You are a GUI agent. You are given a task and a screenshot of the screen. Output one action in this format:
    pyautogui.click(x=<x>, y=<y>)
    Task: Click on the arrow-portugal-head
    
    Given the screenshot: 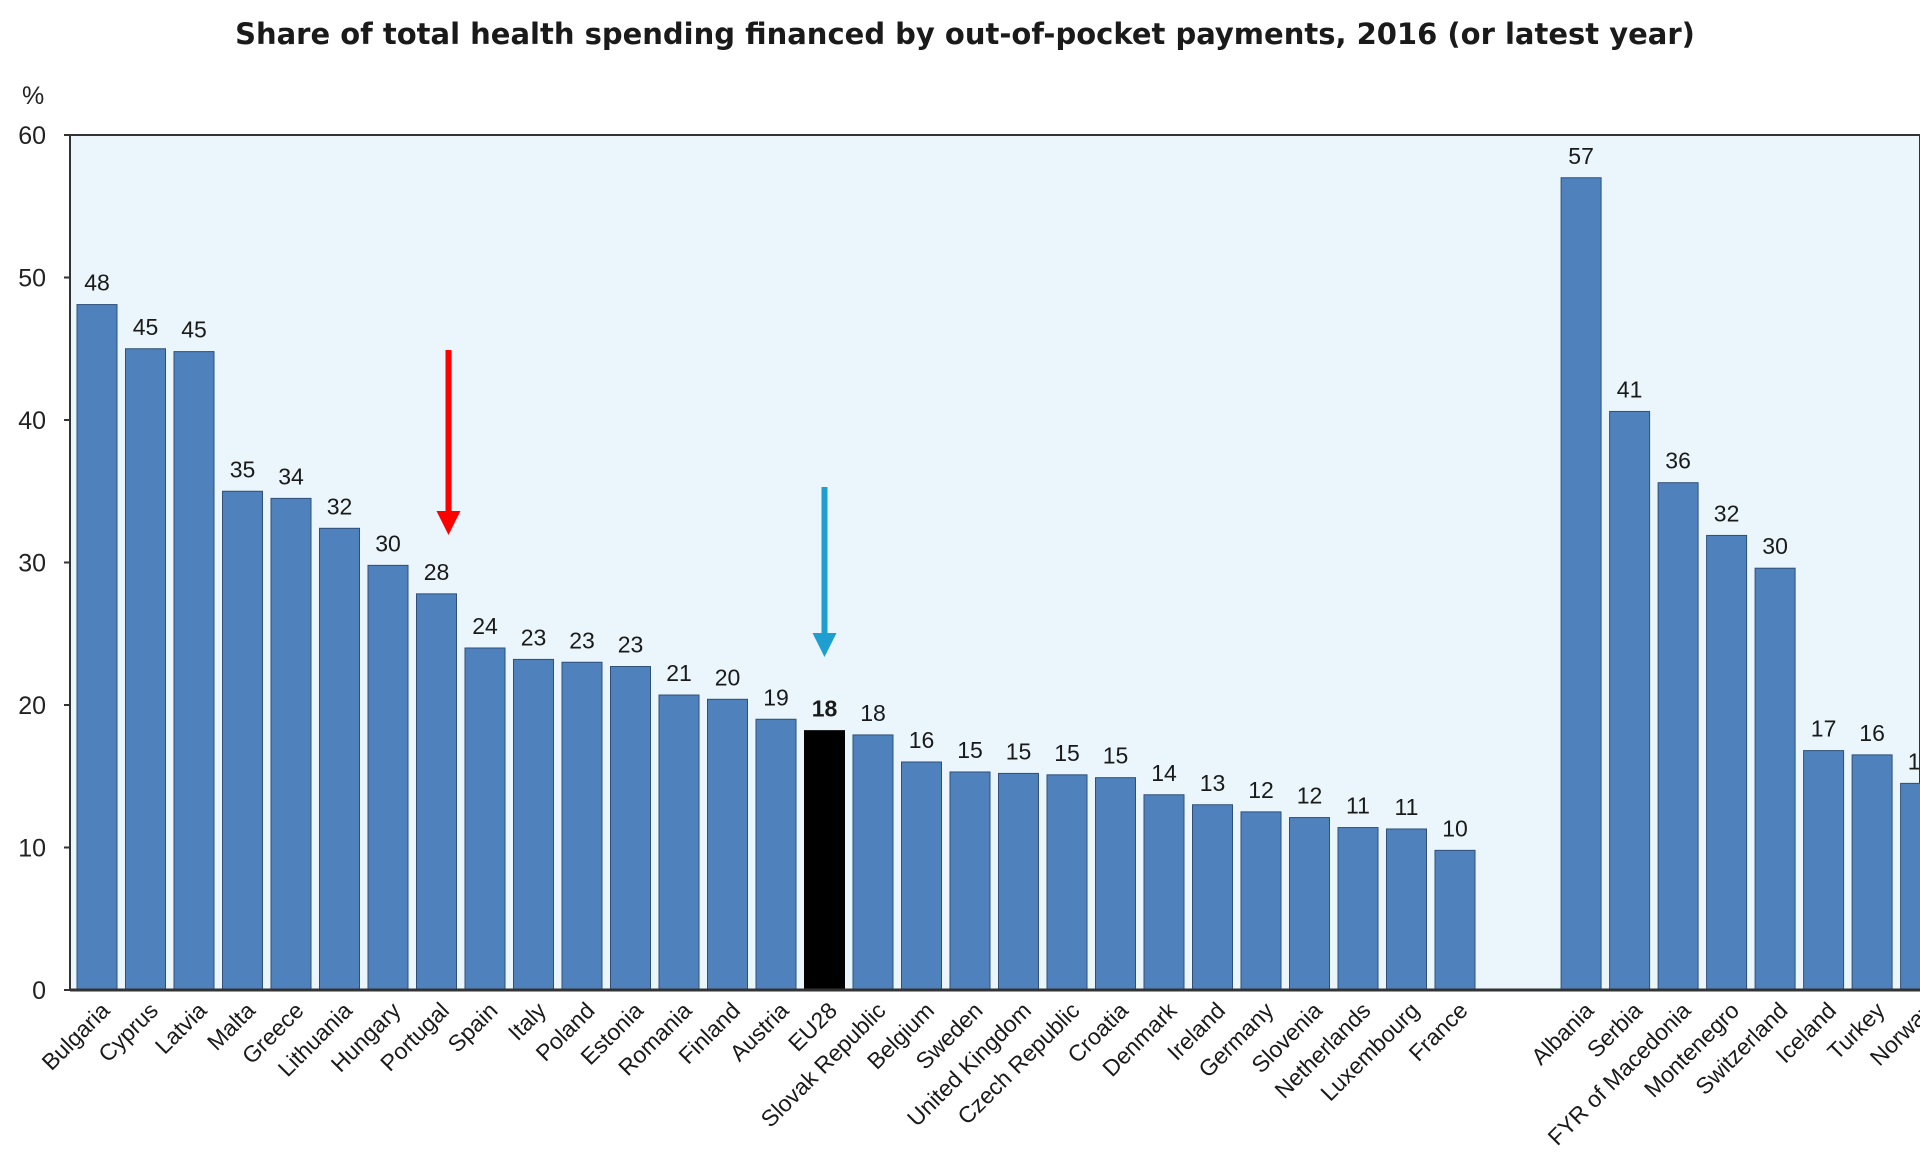 What is the action you would take?
    pyautogui.click(x=448, y=523)
    